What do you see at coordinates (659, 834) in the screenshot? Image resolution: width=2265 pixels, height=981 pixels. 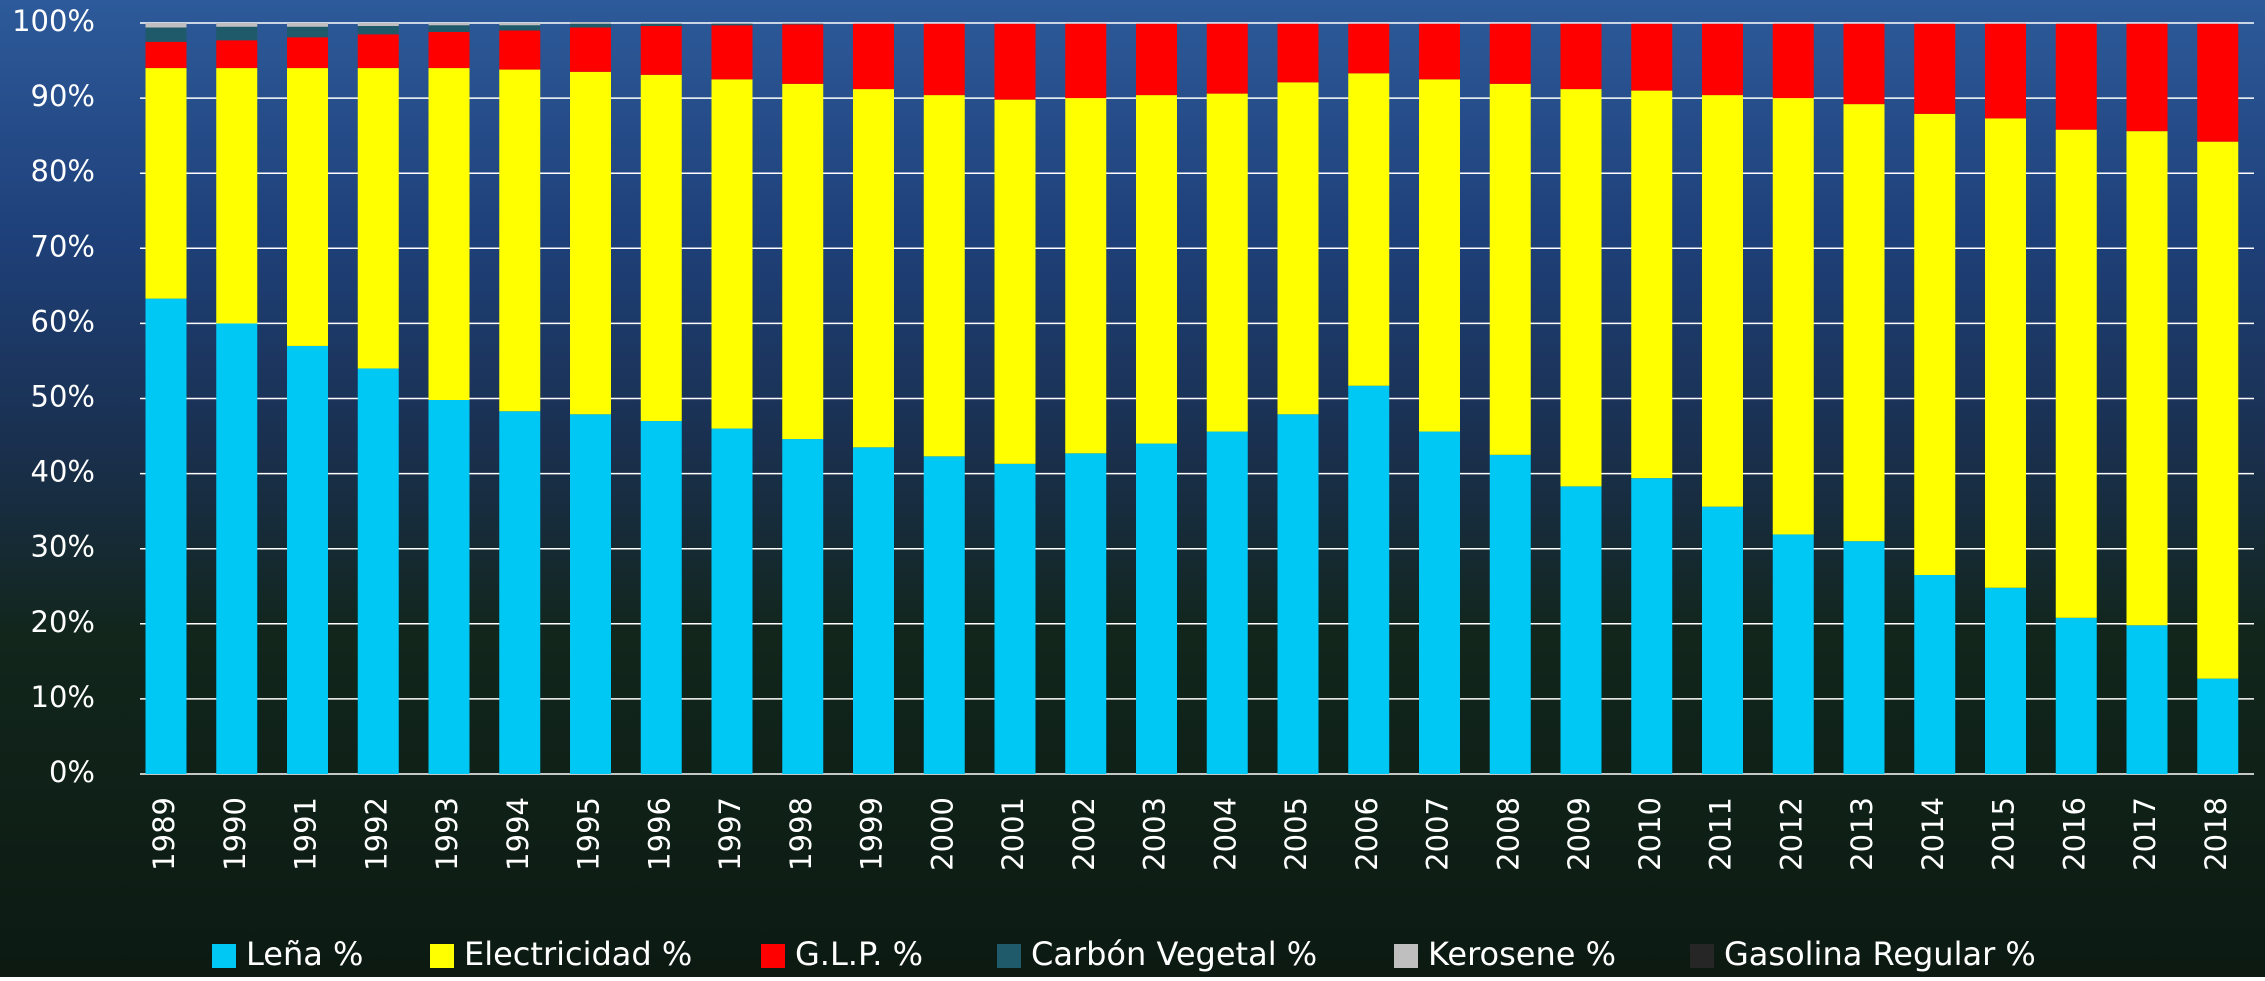 I see `x-tick-label: 1996` at bounding box center [659, 834].